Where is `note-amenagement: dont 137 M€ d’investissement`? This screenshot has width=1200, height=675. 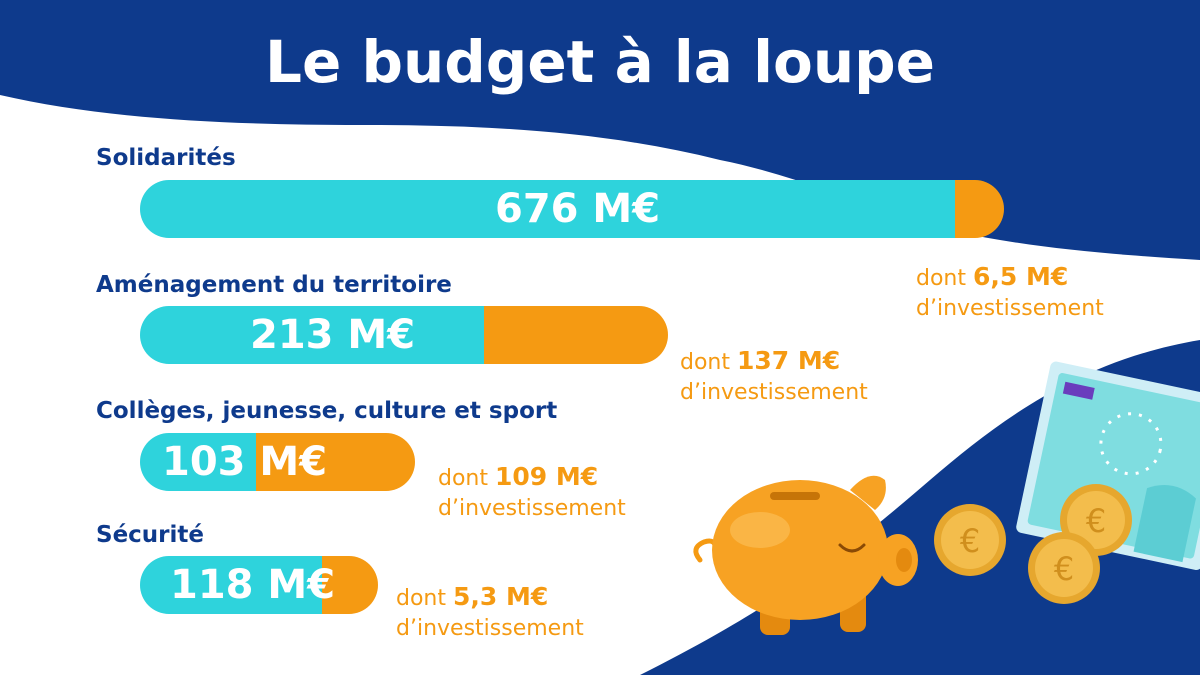
note-amenagement: dont 137 M€ d’investissement is located at coordinates (774, 377).